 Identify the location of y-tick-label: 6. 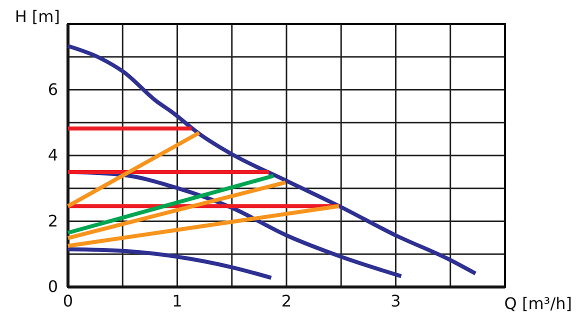
(53, 89).